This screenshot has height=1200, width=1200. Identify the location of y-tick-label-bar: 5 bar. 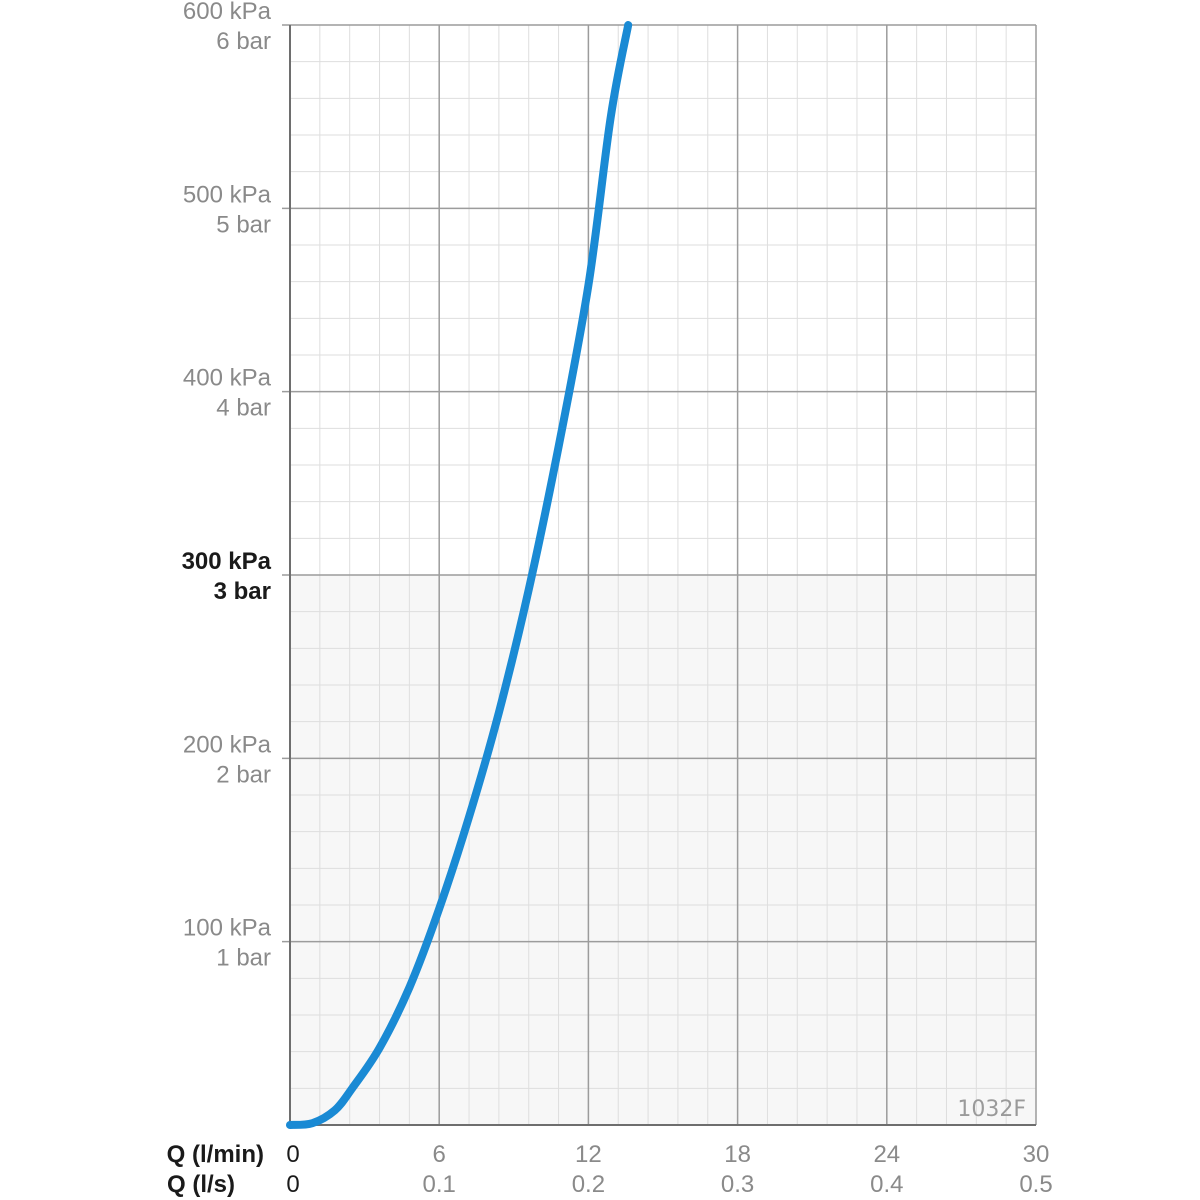
(243, 224).